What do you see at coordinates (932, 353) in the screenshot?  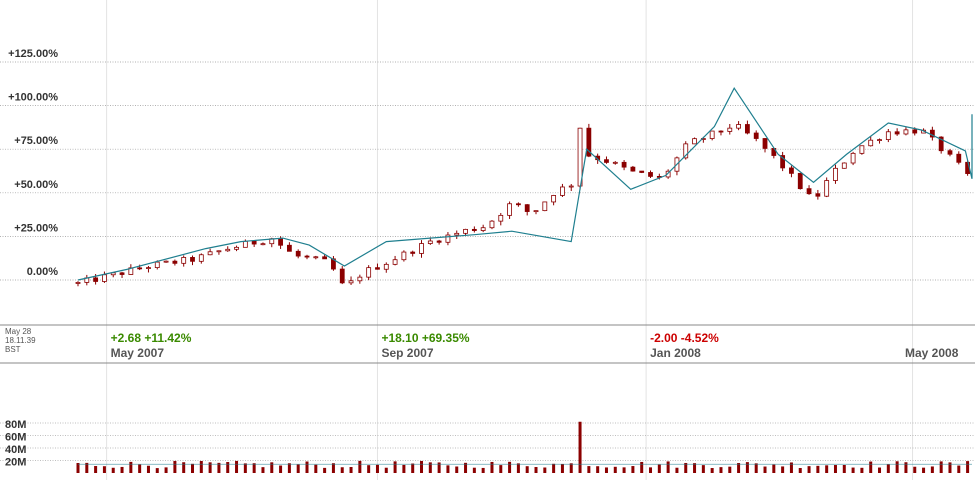 I see `date-axis-label: May 2008` at bounding box center [932, 353].